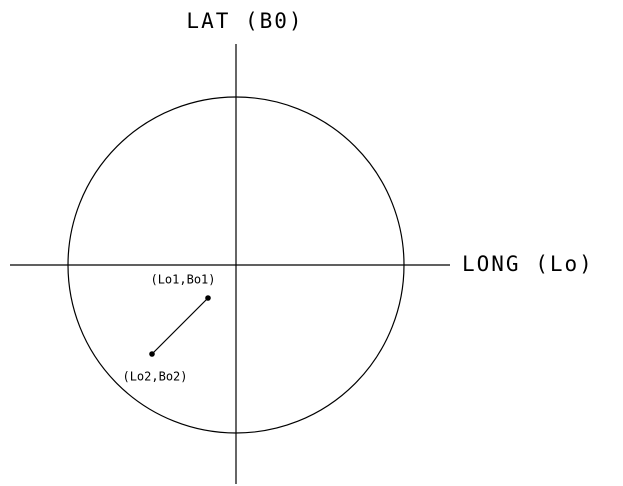 Image resolution: width=623 pixels, height=486 pixels. What do you see at coordinates (182, 280) in the screenshot?
I see `point-label: (Lo1,Bo1)` at bounding box center [182, 280].